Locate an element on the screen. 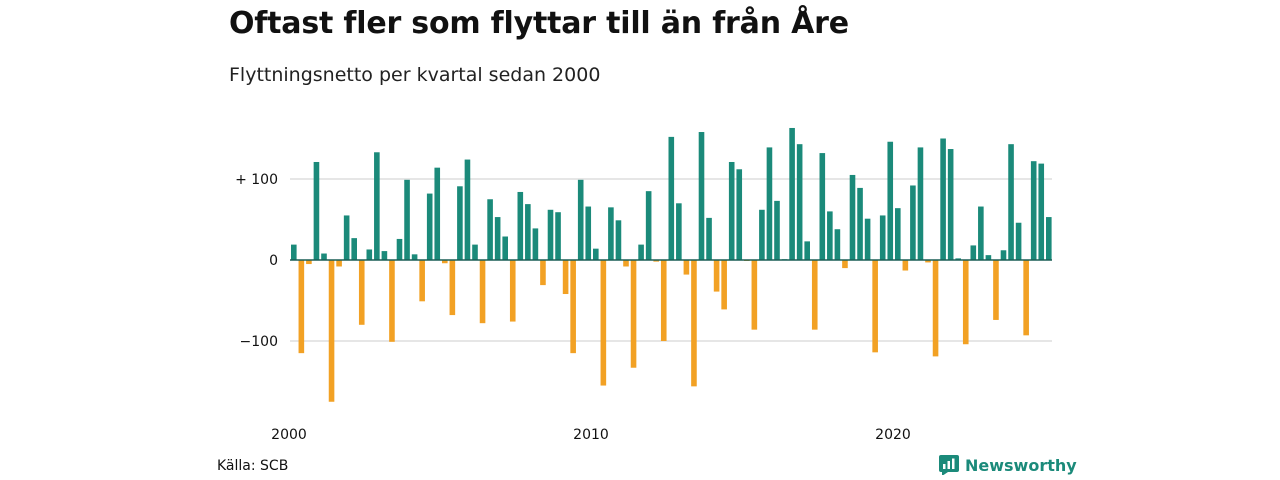  newsworthy-logo-icon is located at coordinates (949, 465).